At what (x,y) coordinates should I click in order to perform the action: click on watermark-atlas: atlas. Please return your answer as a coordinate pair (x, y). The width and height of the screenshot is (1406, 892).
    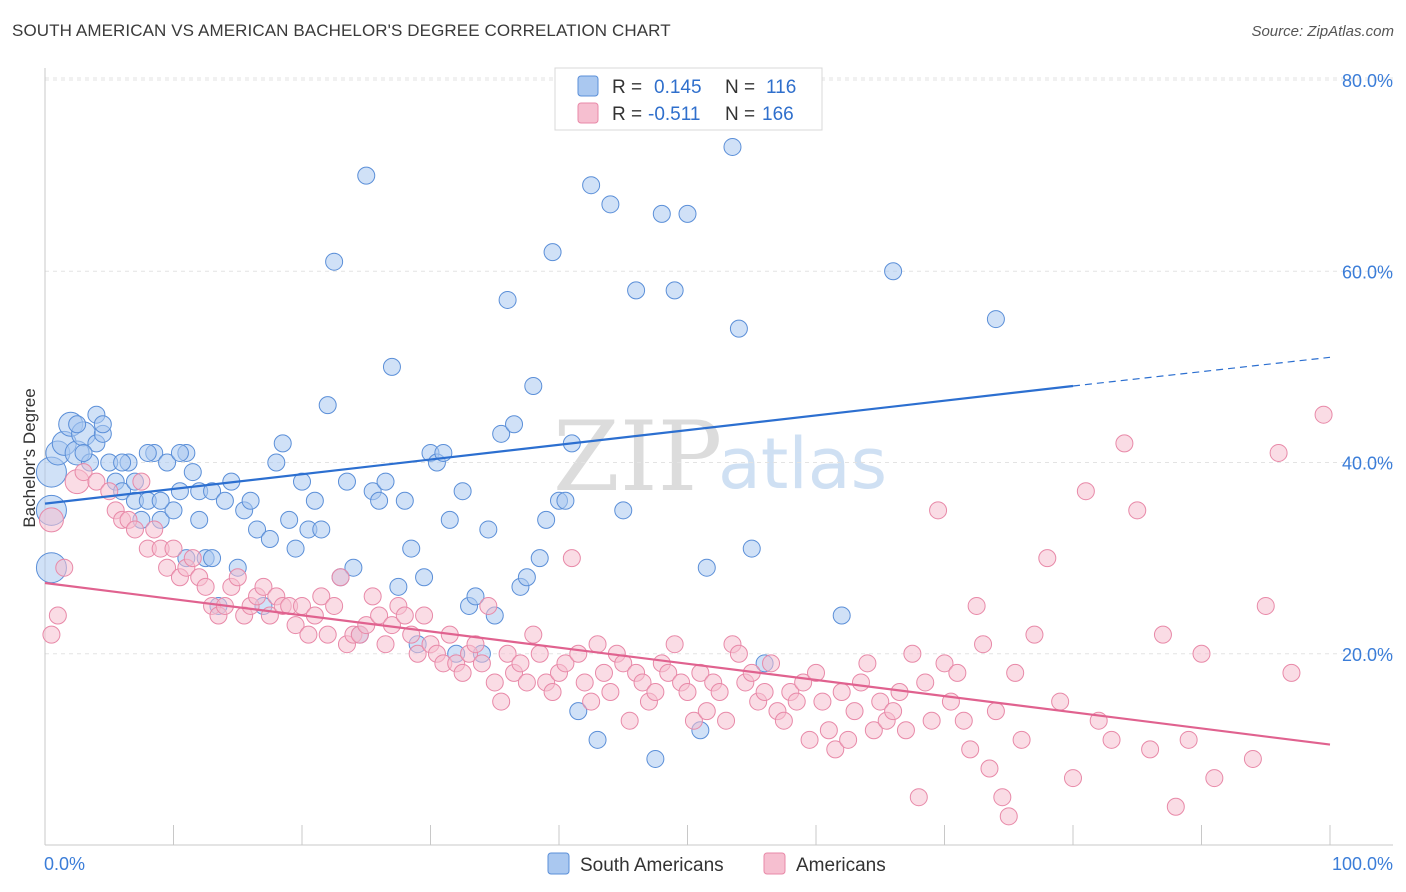
    Looking at the image, I should click on (802, 464).